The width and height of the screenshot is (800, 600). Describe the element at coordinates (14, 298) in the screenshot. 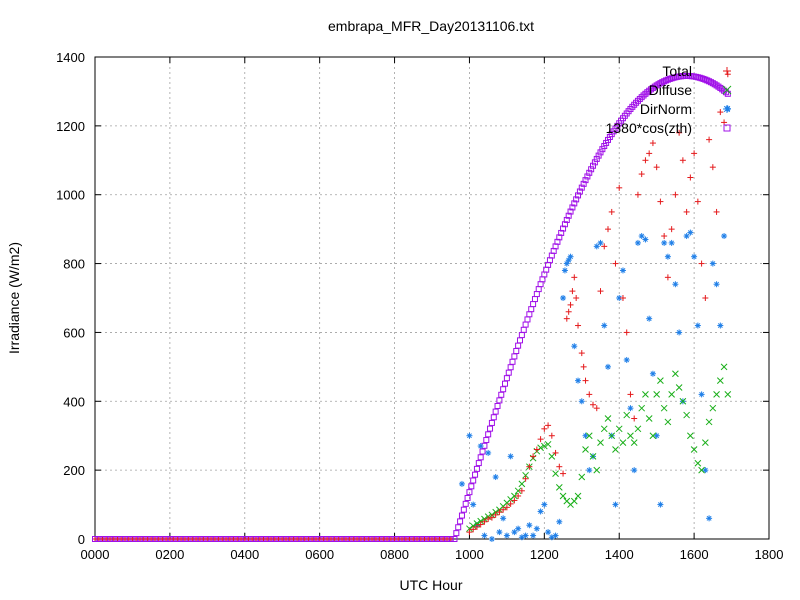

I see `y-axis-label: Irradiance (W/m2)` at that location.